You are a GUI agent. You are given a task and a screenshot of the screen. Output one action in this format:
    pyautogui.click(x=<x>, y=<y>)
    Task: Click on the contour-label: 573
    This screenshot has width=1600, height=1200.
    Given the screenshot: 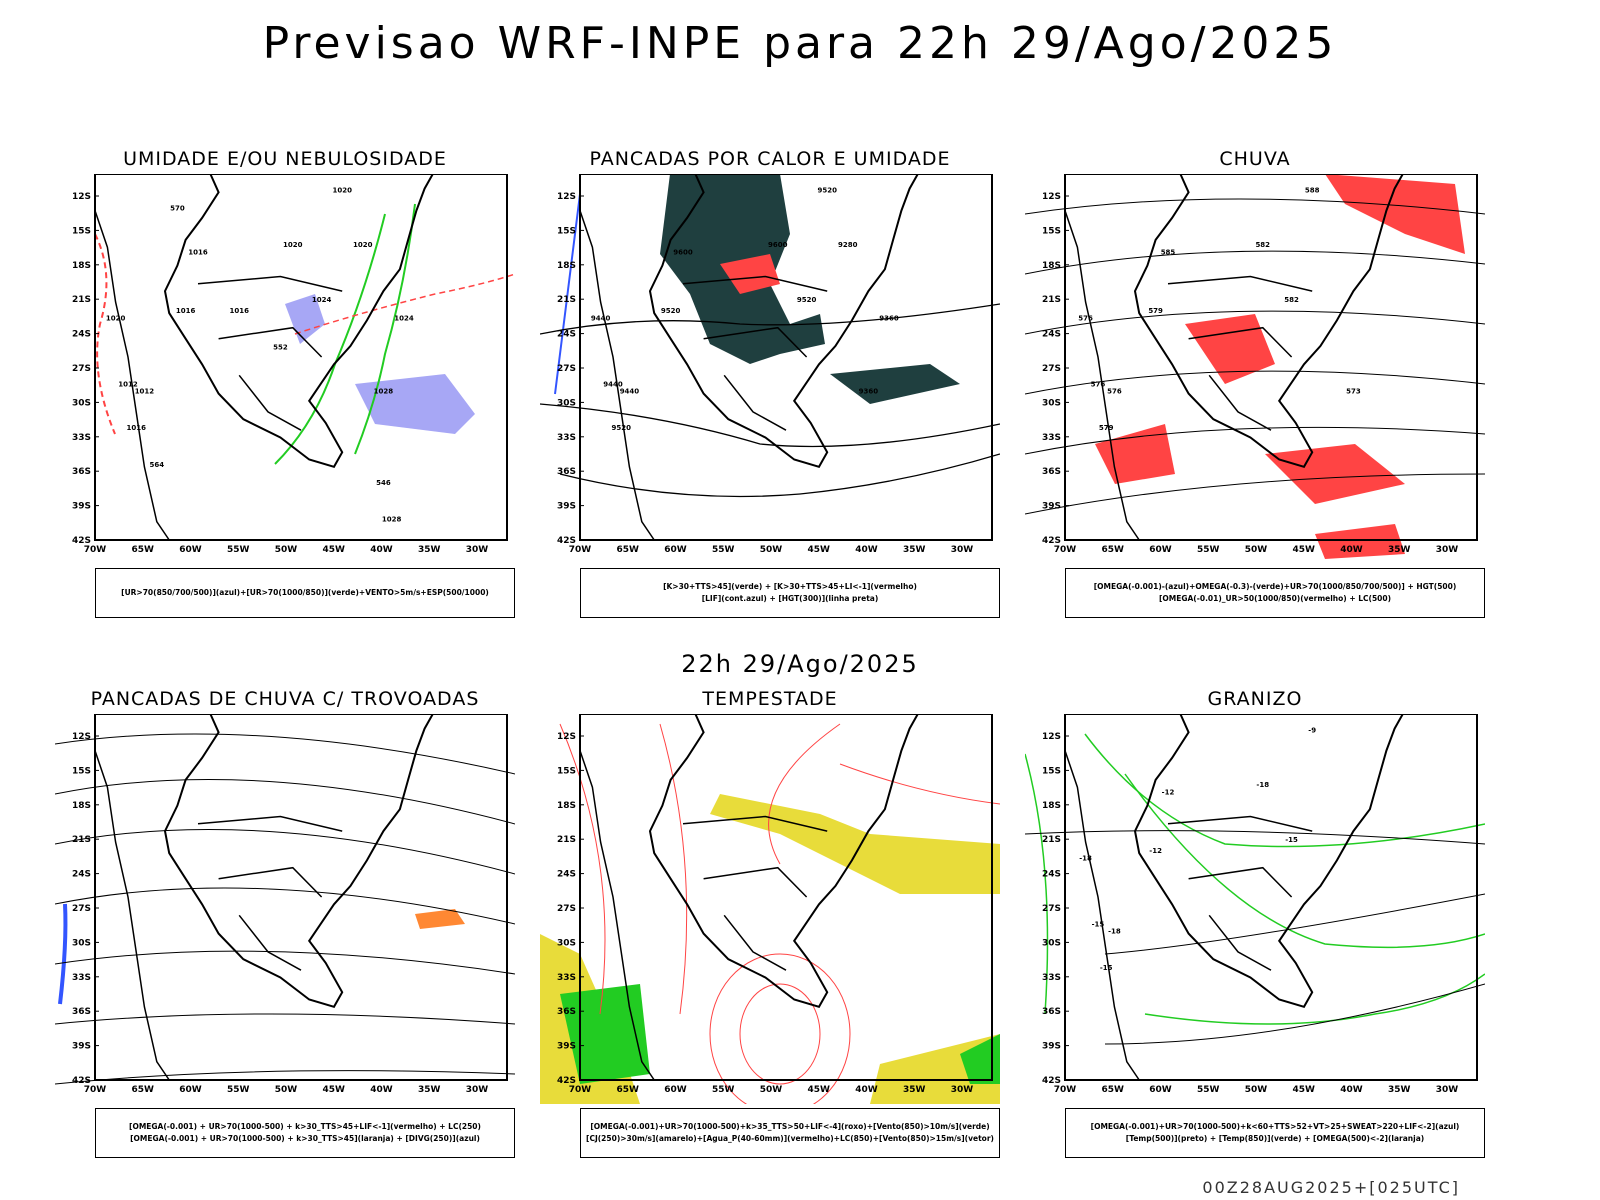 What is the action you would take?
    pyautogui.click(x=1353, y=392)
    